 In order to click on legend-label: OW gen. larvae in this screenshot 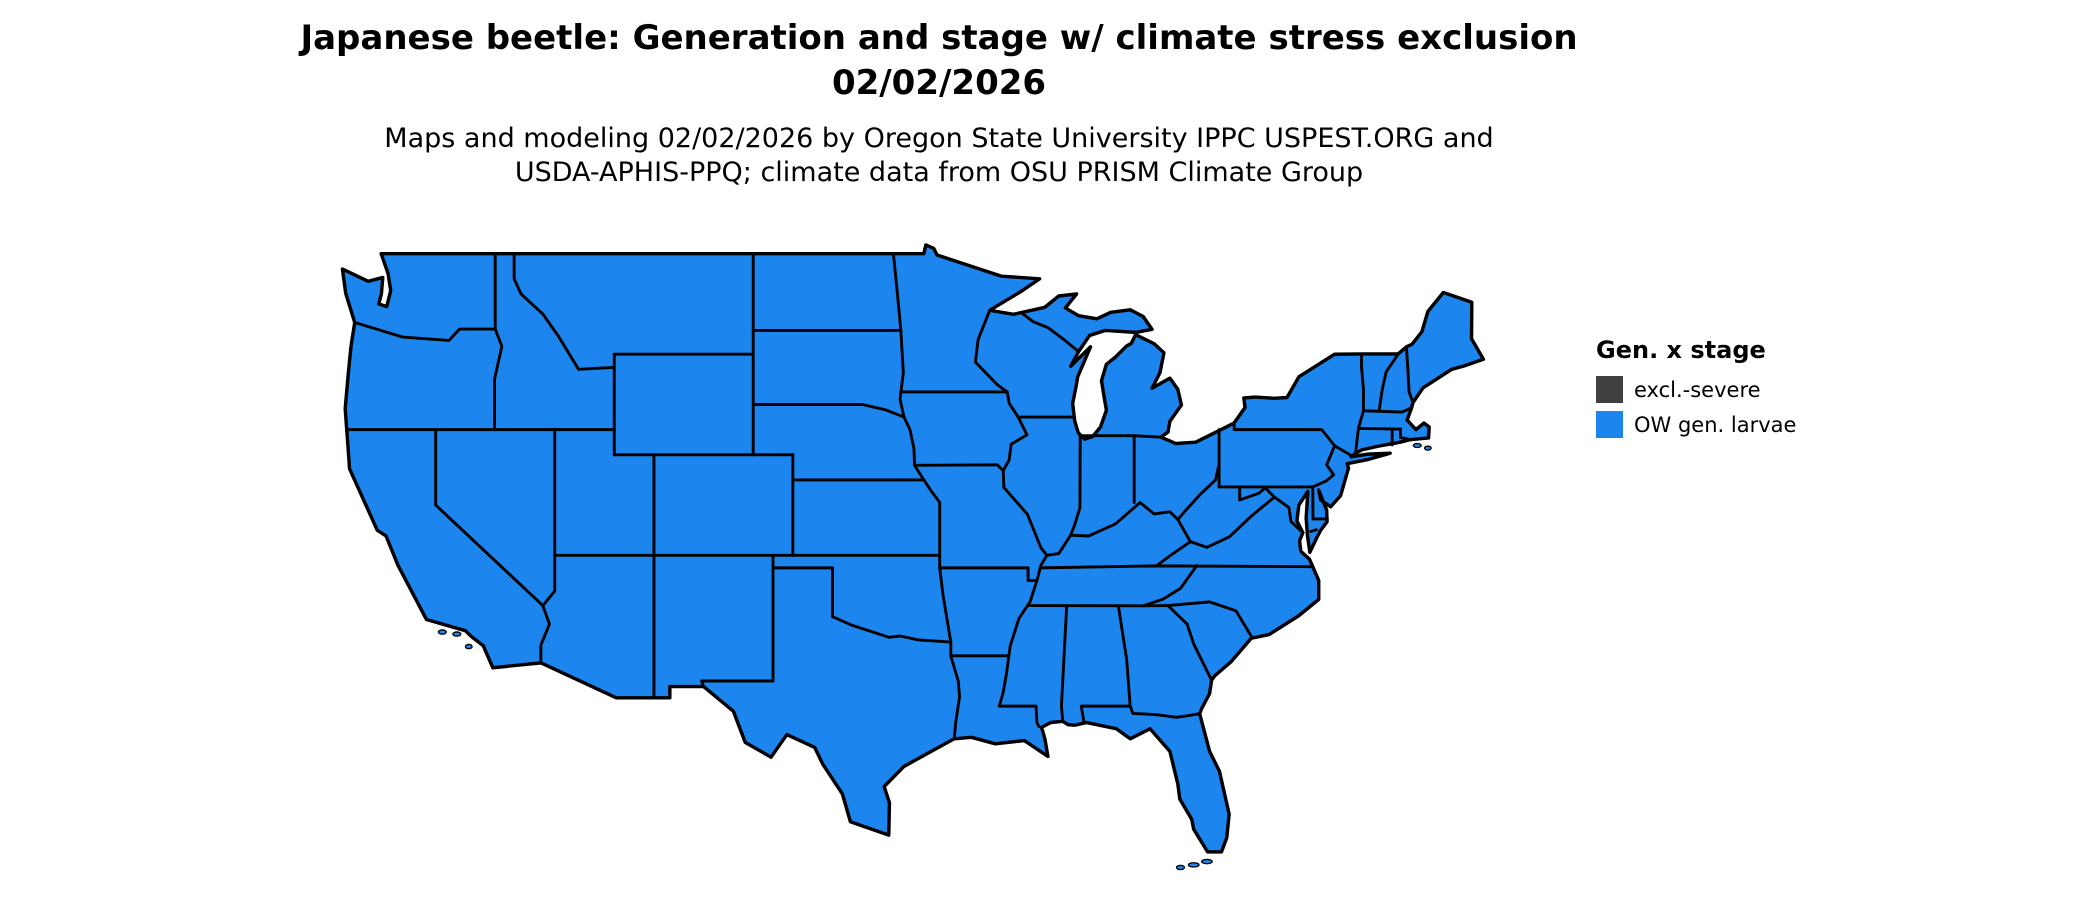, I will do `click(1715, 424)`.